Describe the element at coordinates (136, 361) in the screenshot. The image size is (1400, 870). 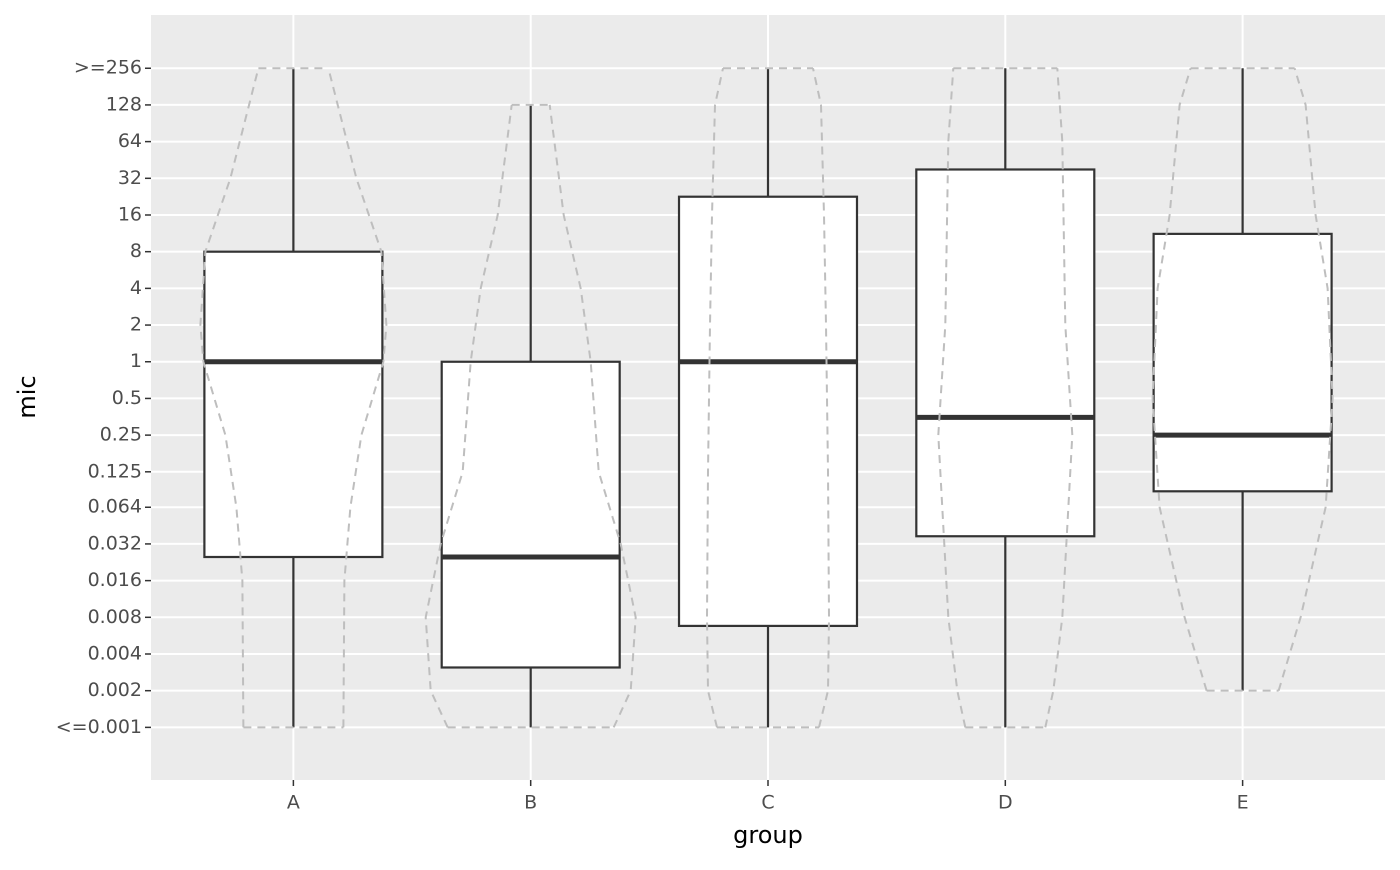
I see `y-tick-label: 1` at that location.